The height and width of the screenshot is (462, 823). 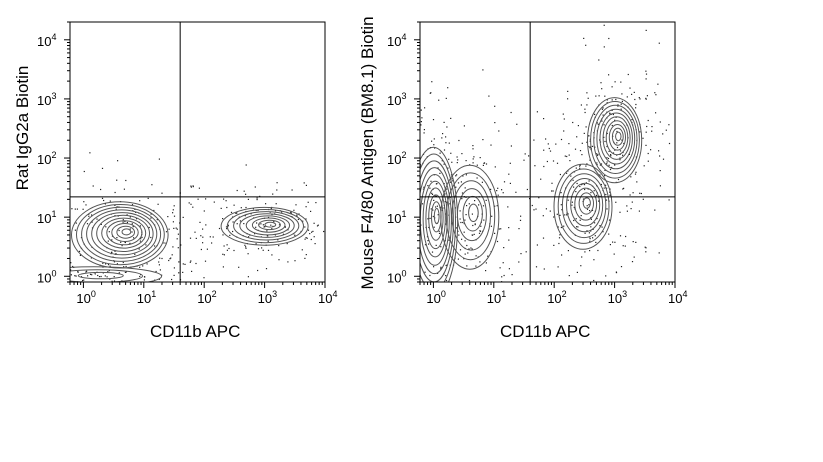 What do you see at coordinates (267, 225) in the screenshot?
I see `plot1-contour-ring` at bounding box center [267, 225].